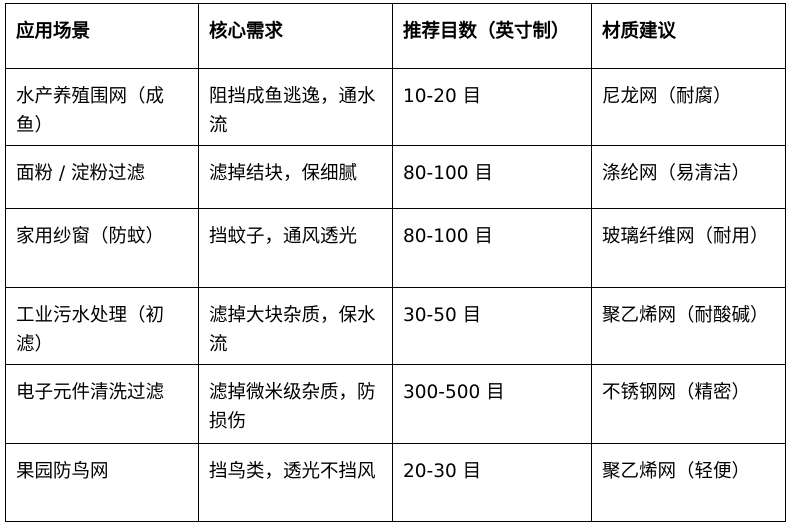  Describe the element at coordinates (295, 177) in the screenshot. I see `cell-need: 滤掉结块，保细腻` at that location.